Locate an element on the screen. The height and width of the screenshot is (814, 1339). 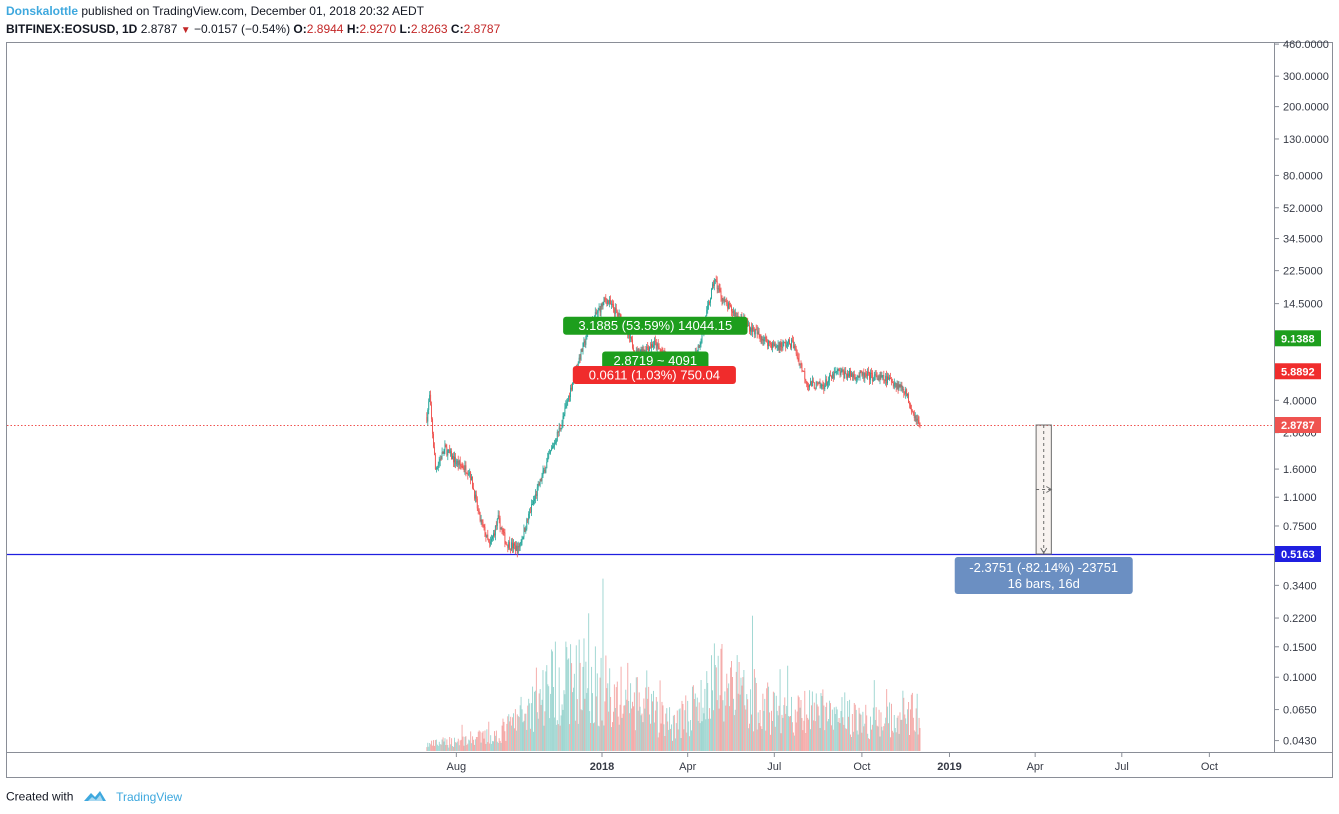
annotation-text: 2.8719 ~ 4091 is located at coordinates (656, 360).